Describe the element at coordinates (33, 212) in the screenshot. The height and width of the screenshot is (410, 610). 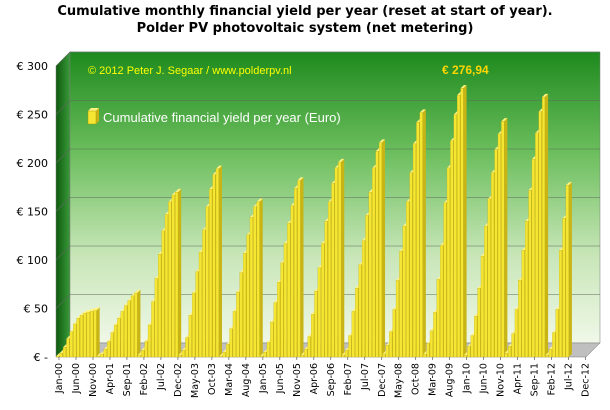
I see `y-tick-label: € 150` at that location.